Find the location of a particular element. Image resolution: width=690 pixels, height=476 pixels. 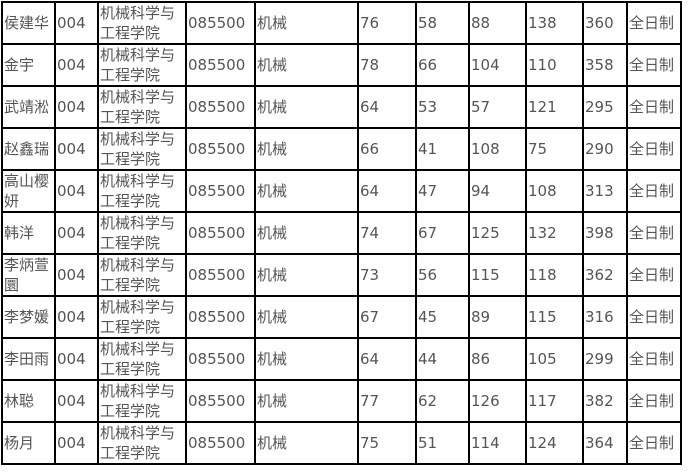

subject2-score-cell: 118 is located at coordinates (554, 275).